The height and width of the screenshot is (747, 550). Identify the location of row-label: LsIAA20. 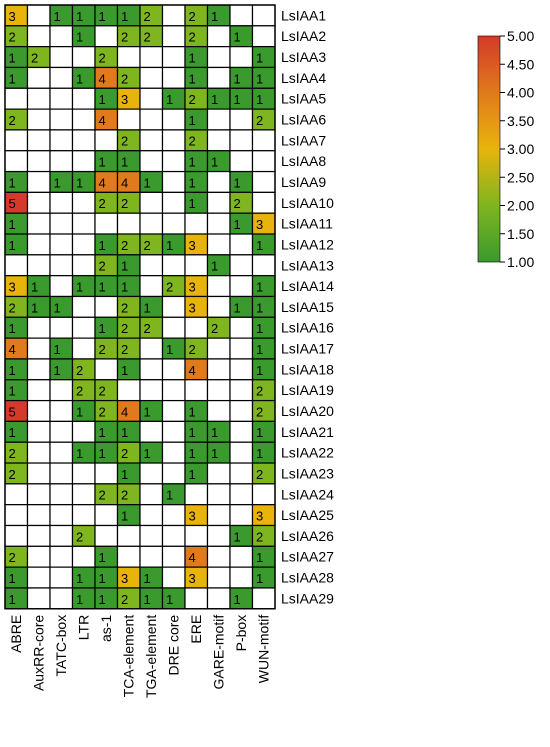
(307, 411).